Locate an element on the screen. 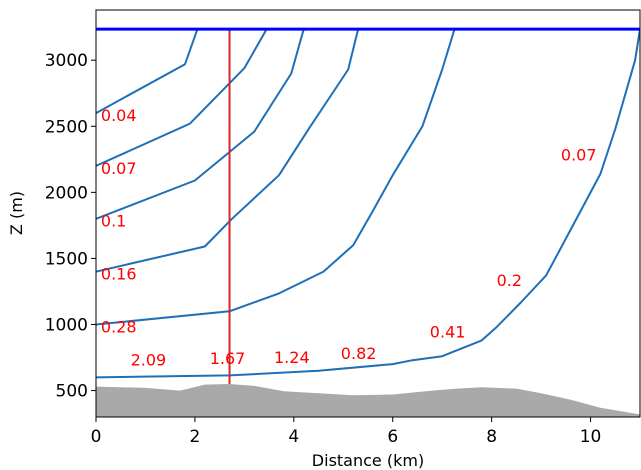 This screenshot has width=641, height=470. contour-label: 0.28 is located at coordinates (119, 326).